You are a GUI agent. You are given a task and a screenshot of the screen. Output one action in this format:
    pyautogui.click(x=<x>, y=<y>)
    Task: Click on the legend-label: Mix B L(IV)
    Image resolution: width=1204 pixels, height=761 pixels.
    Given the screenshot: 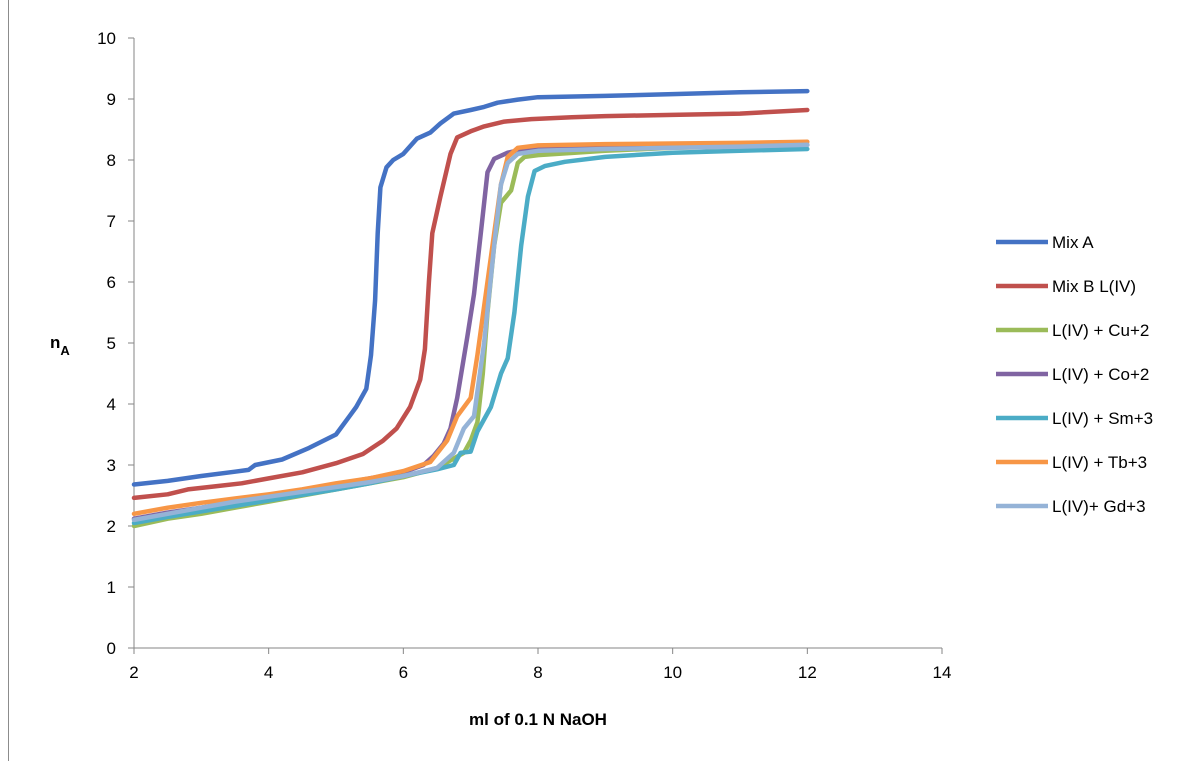 What is the action you would take?
    pyautogui.click(x=1094, y=286)
    